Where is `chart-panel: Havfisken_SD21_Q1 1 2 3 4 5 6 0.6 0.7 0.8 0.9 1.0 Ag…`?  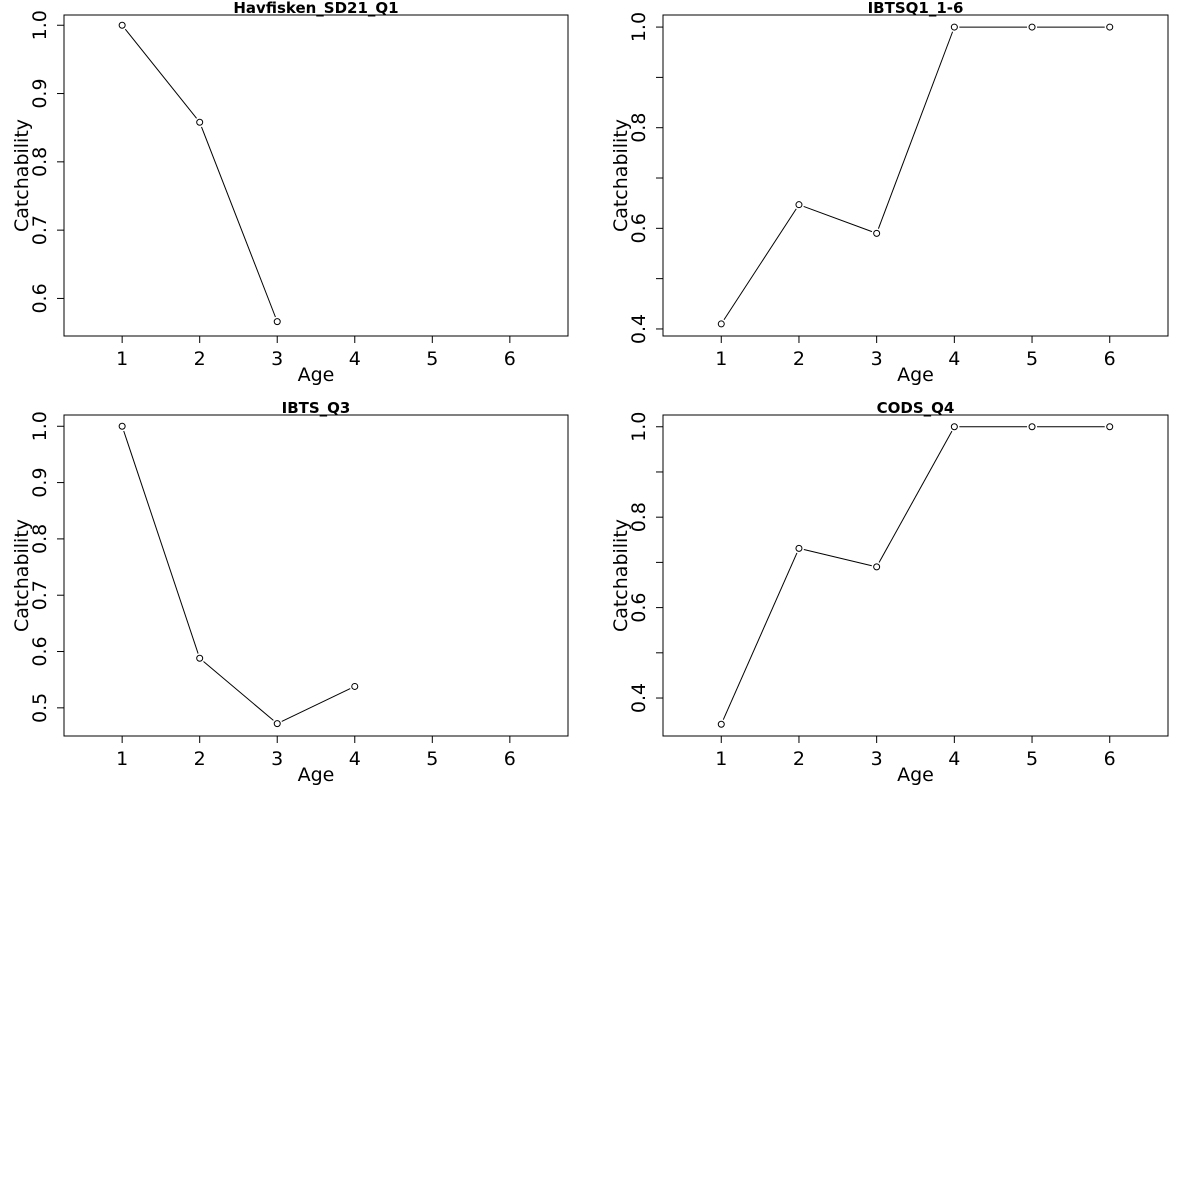 chart-panel: Havfisken_SD21_Q1 1 2 3 4 5 6 0.6 0.7 0.8 0.9 1.0 Ag… is located at coordinates (290, 193).